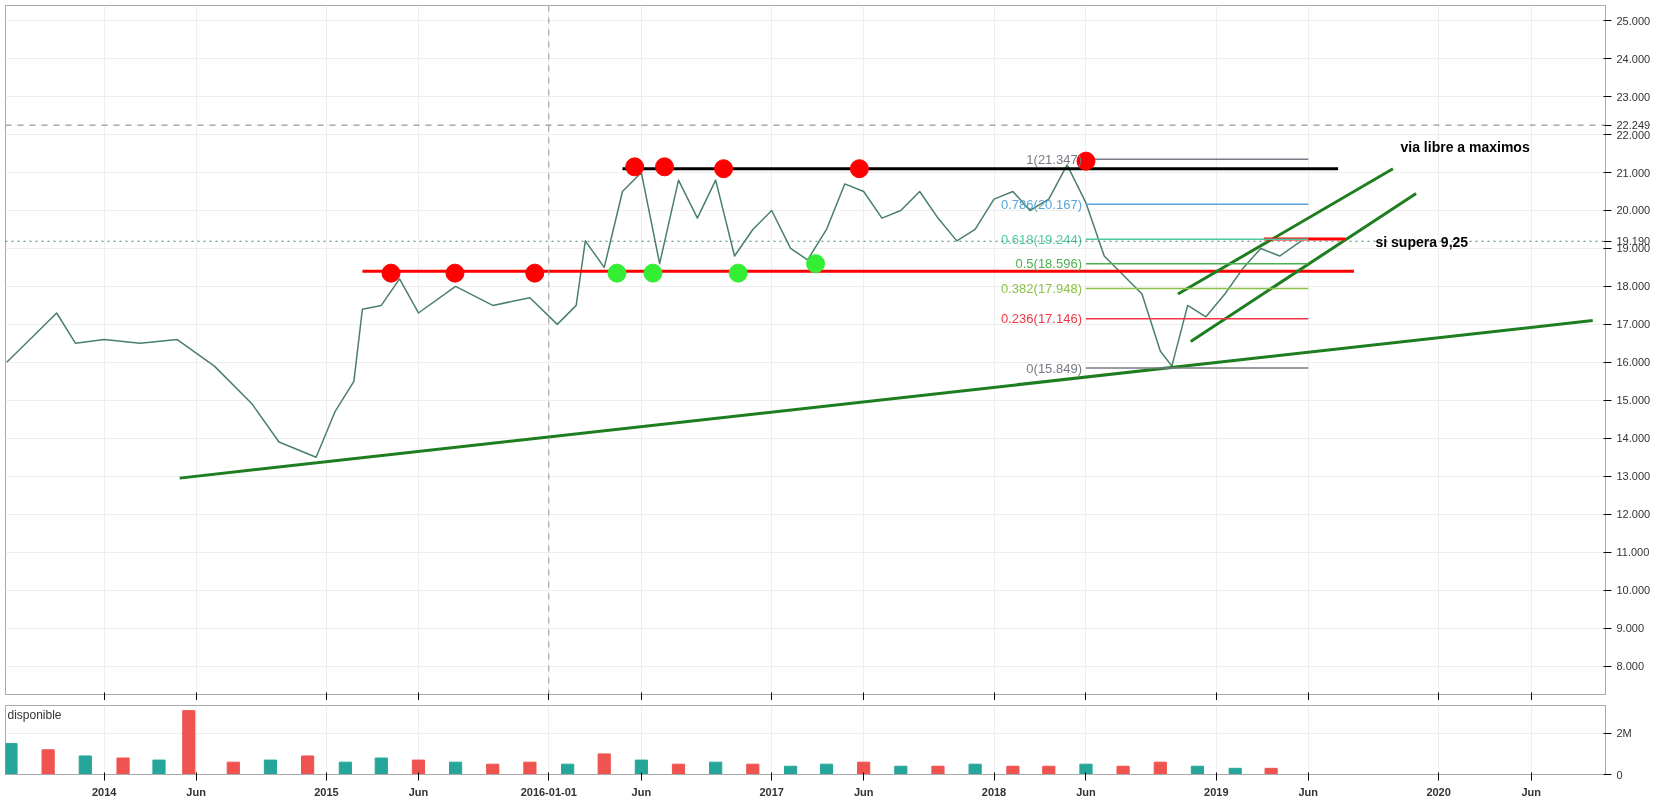 The width and height of the screenshot is (1675, 812). What do you see at coordinates (1465, 146) in the screenshot?
I see `annotation: via libre a maximos` at bounding box center [1465, 146].